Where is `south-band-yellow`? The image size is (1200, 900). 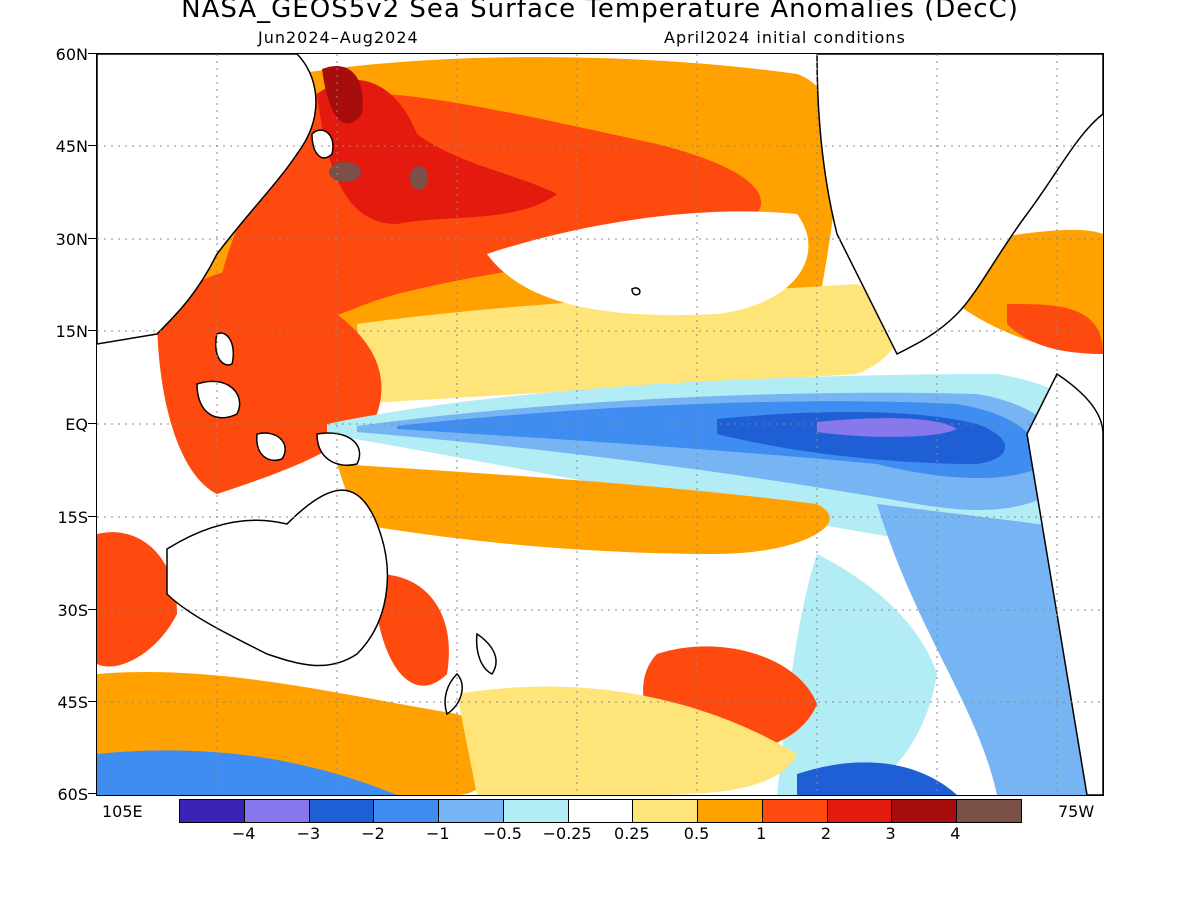 south-band-yellow is located at coordinates (627, 740).